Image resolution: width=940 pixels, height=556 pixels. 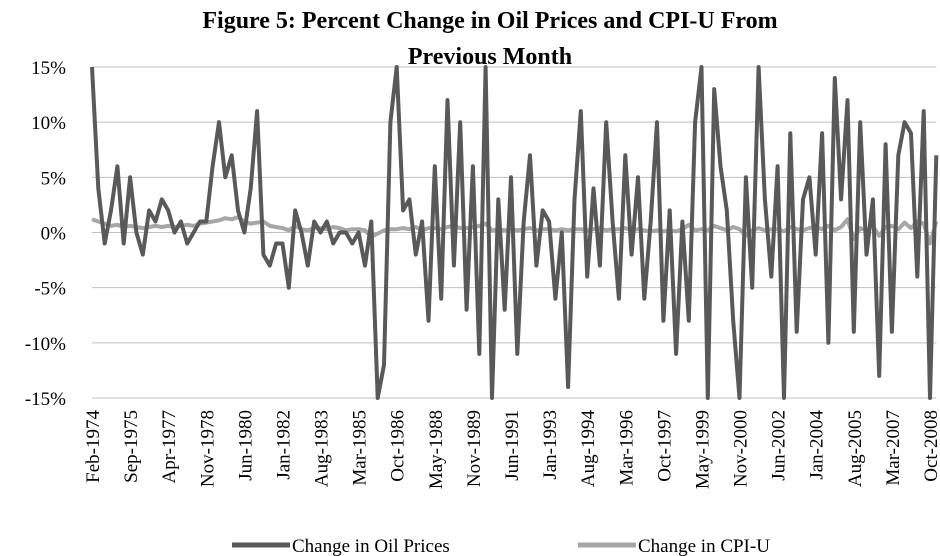 I want to click on y-tick-label: 5%, so click(x=54, y=178).